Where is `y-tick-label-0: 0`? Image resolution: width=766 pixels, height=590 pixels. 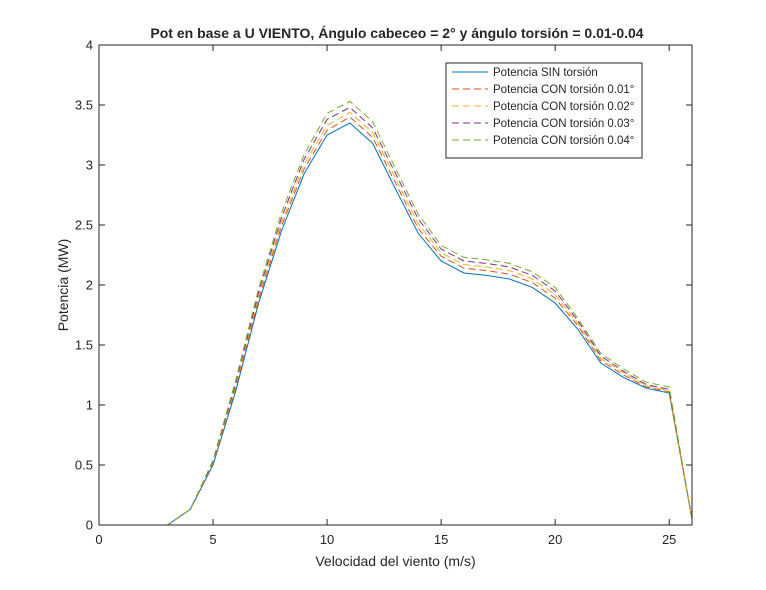 y-tick-label-0: 0 is located at coordinates (89, 525).